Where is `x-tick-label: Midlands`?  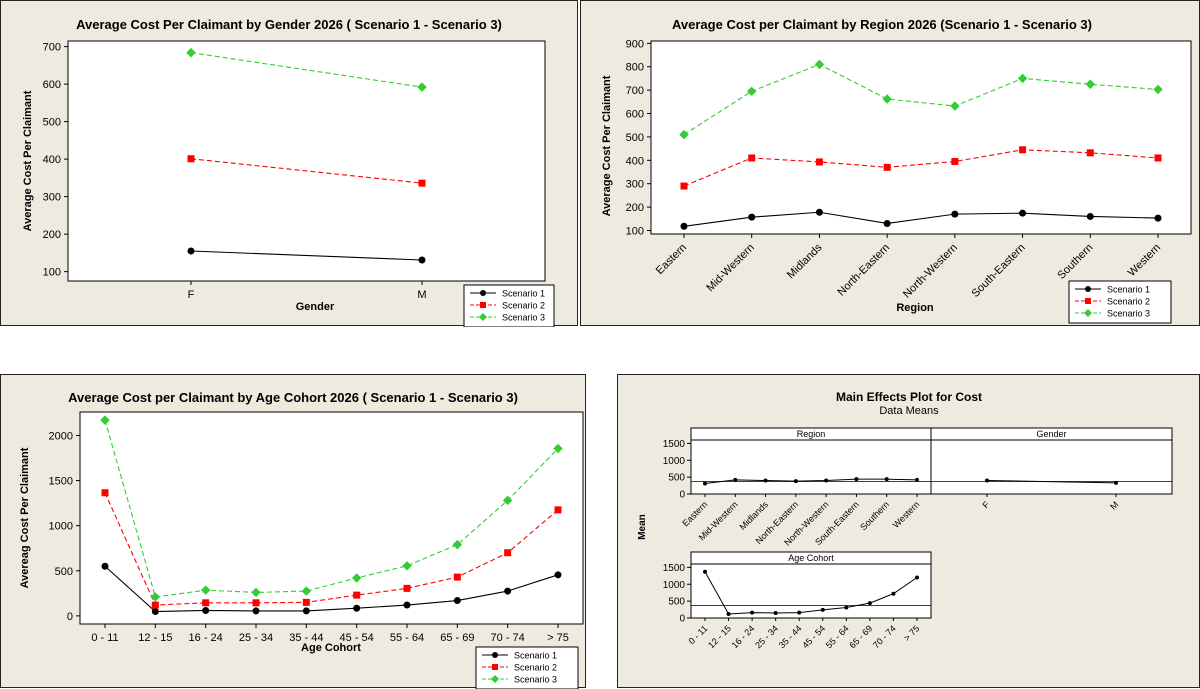 x-tick-label: Midlands is located at coordinates (805, 261).